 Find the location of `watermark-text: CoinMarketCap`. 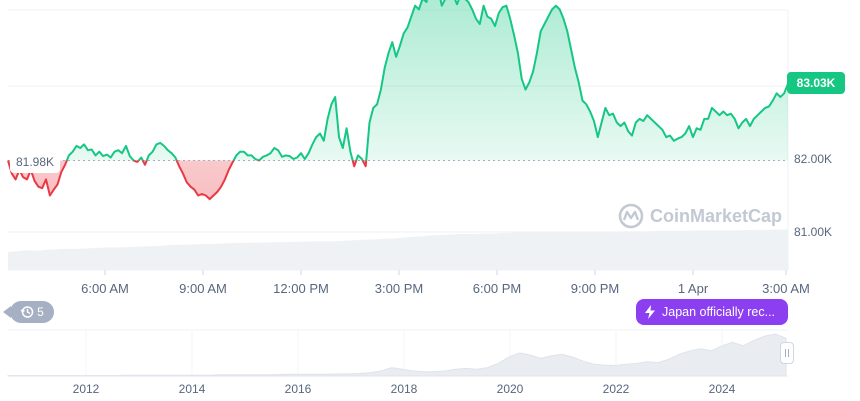

watermark-text: CoinMarketCap is located at coordinates (716, 215).